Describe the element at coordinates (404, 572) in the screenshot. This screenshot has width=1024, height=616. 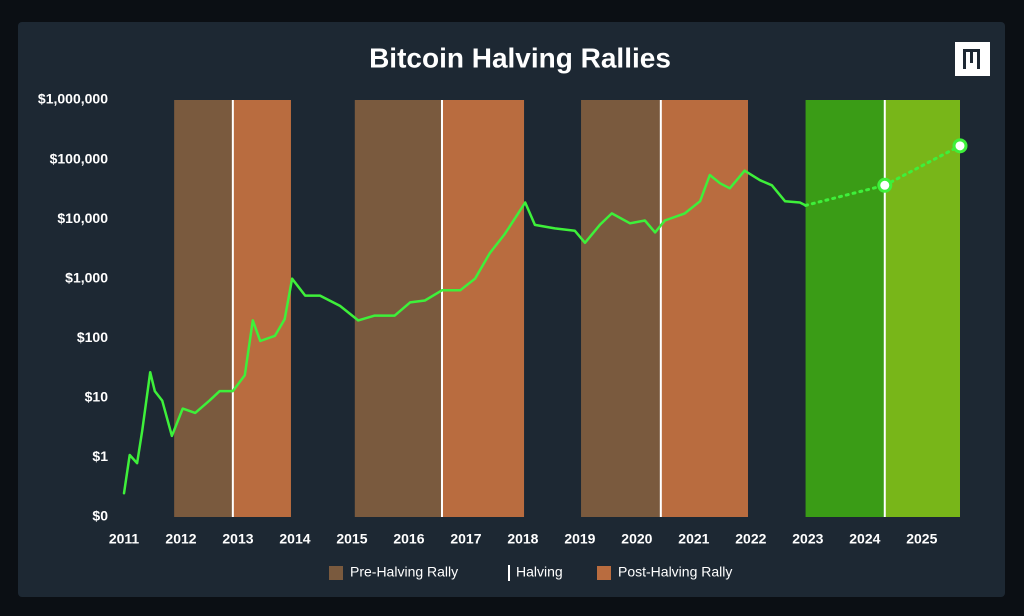
I see `legend-label: Pre-Halving Rally` at that location.